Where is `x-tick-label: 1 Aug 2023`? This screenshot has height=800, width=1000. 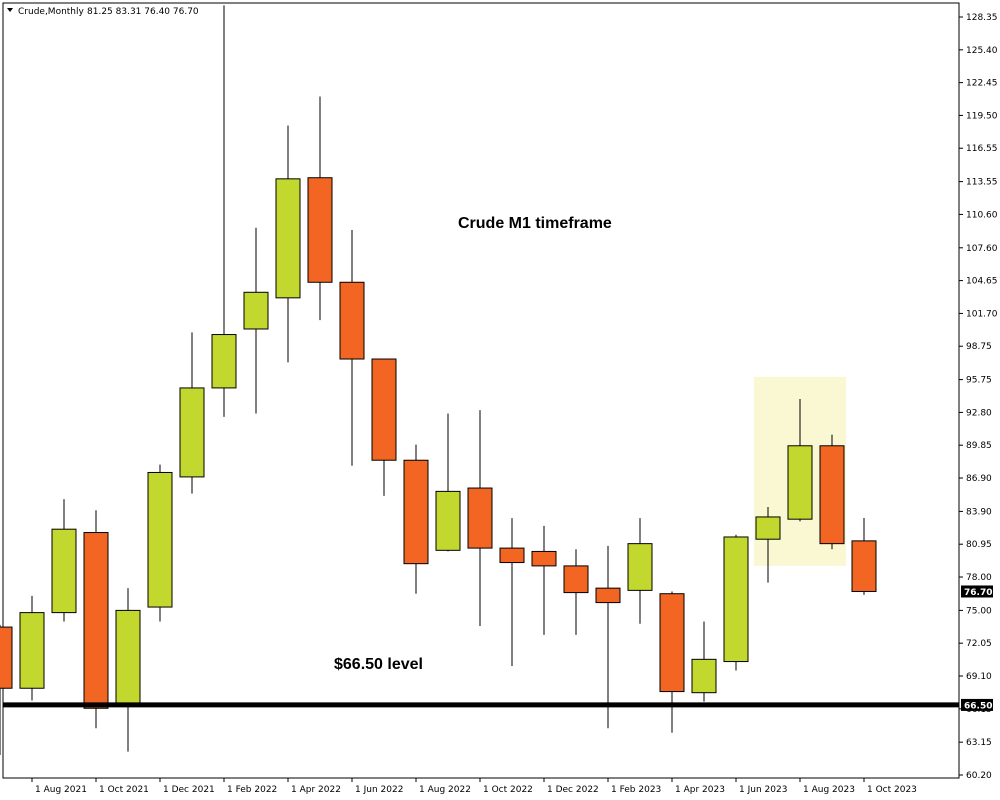 x-tick-label: 1 Aug 2023 is located at coordinates (829, 790).